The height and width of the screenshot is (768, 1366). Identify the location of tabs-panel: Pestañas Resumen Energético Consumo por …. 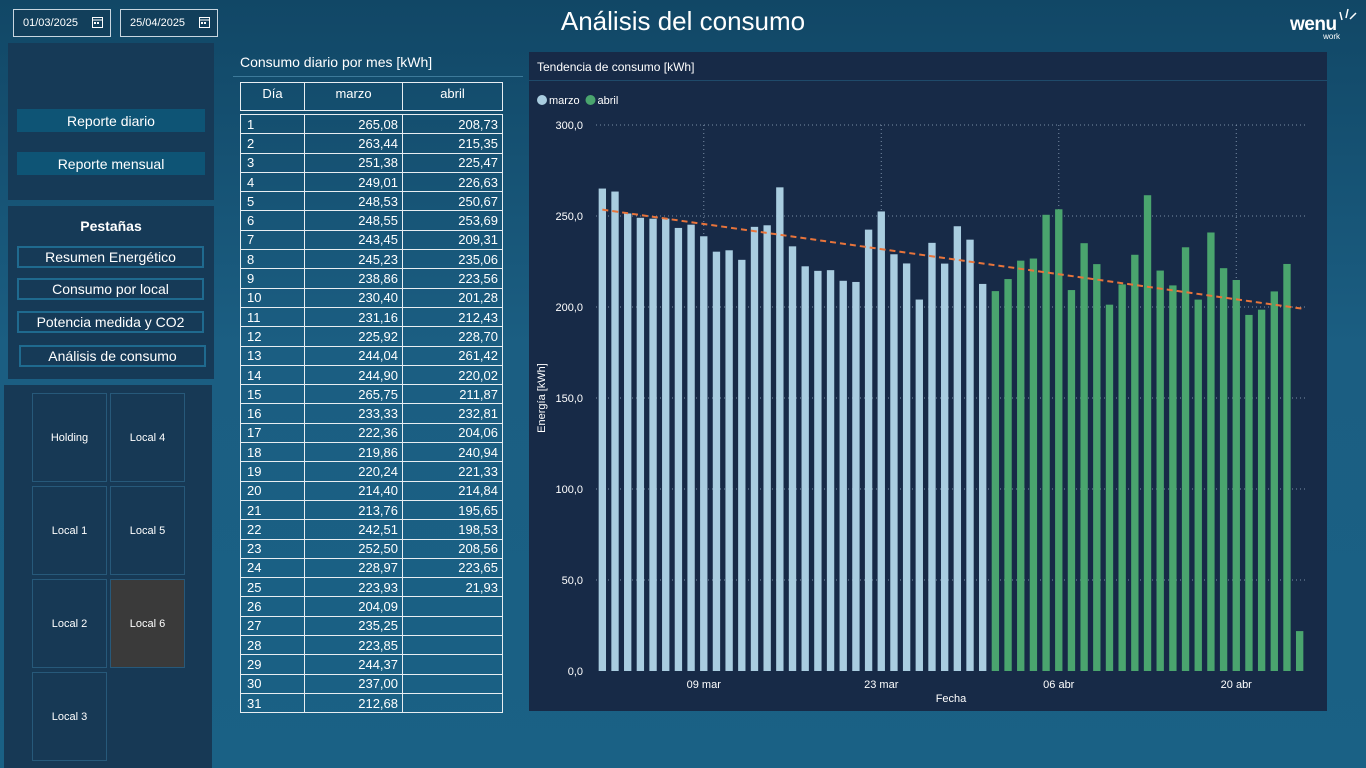
(111, 292).